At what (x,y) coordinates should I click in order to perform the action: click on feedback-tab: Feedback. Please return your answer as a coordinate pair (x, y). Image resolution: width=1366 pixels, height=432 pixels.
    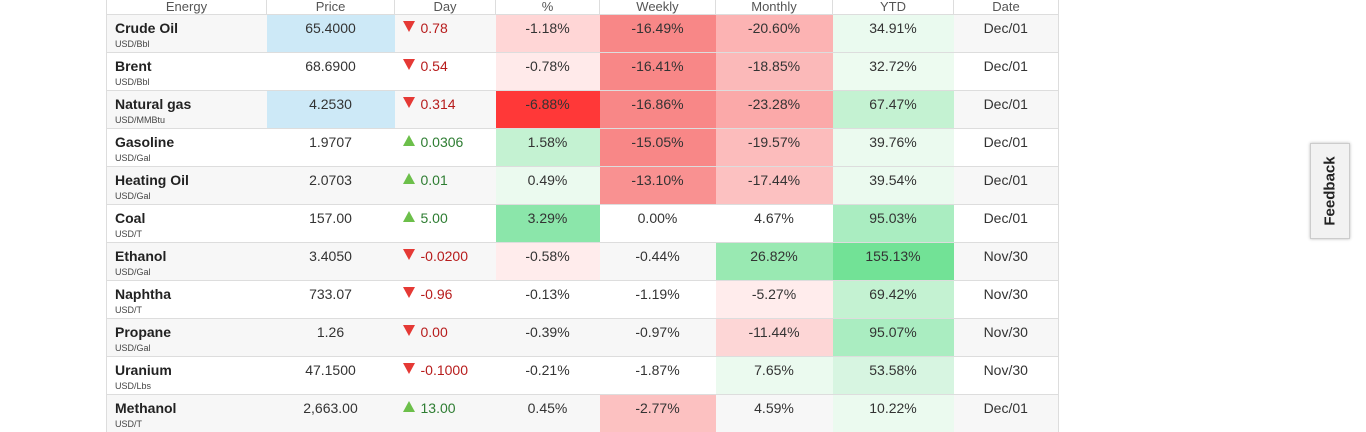
    Looking at the image, I should click on (1330, 191).